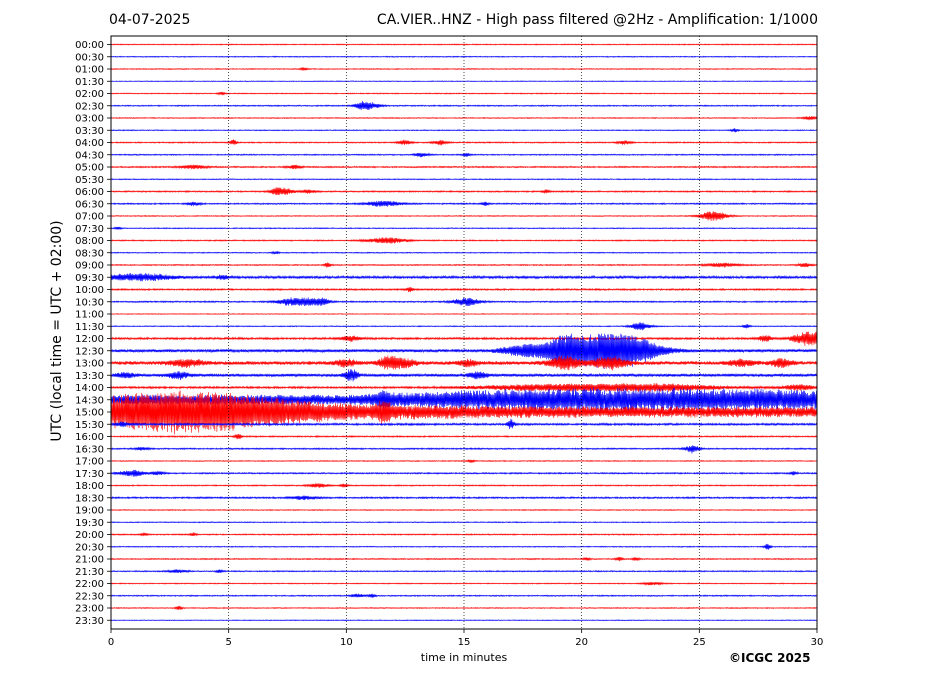 This screenshot has width=927, height=696. Describe the element at coordinates (89, 82) in the screenshot. I see `y-tick-label: 01:30` at that location.